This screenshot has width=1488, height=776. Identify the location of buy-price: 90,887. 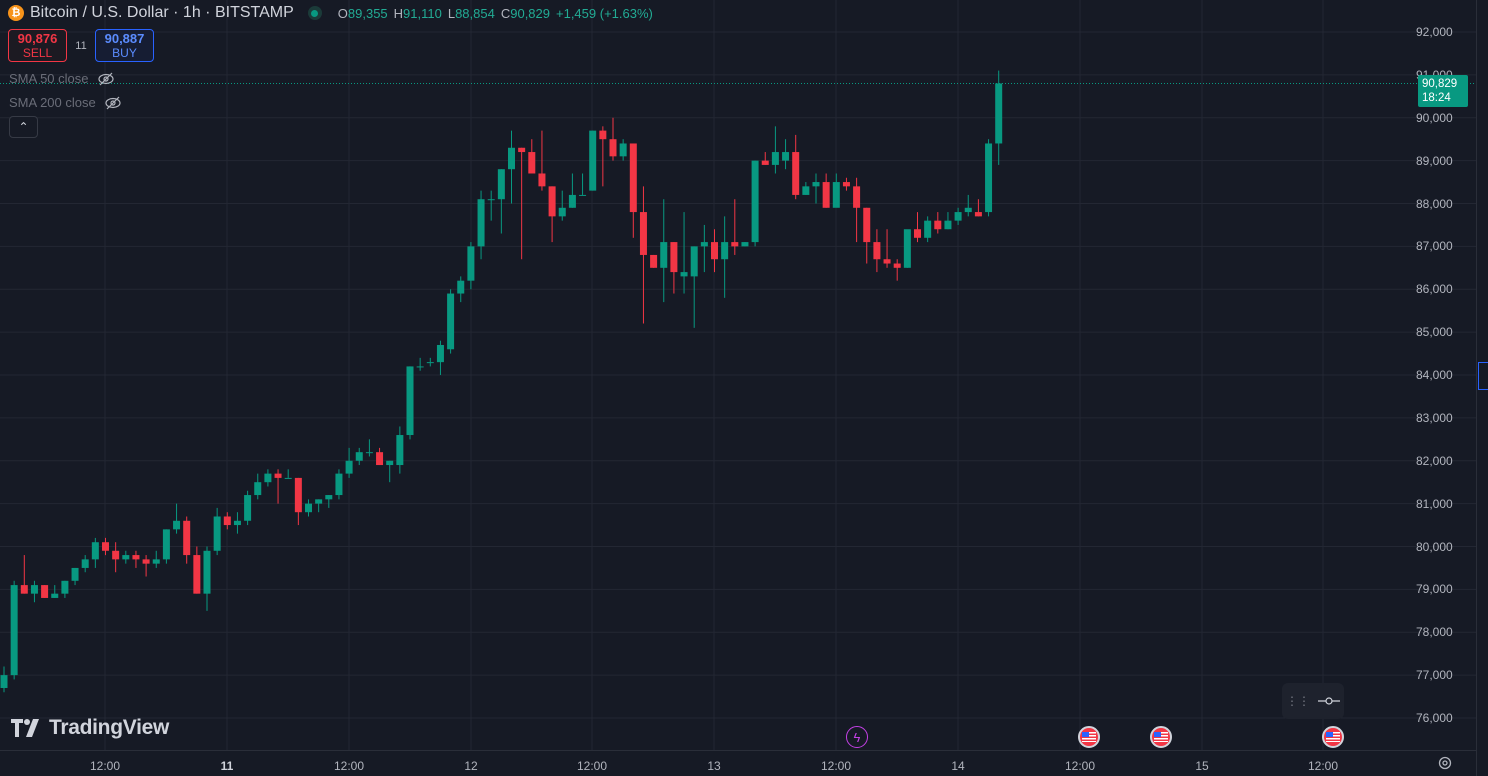
(124, 38).